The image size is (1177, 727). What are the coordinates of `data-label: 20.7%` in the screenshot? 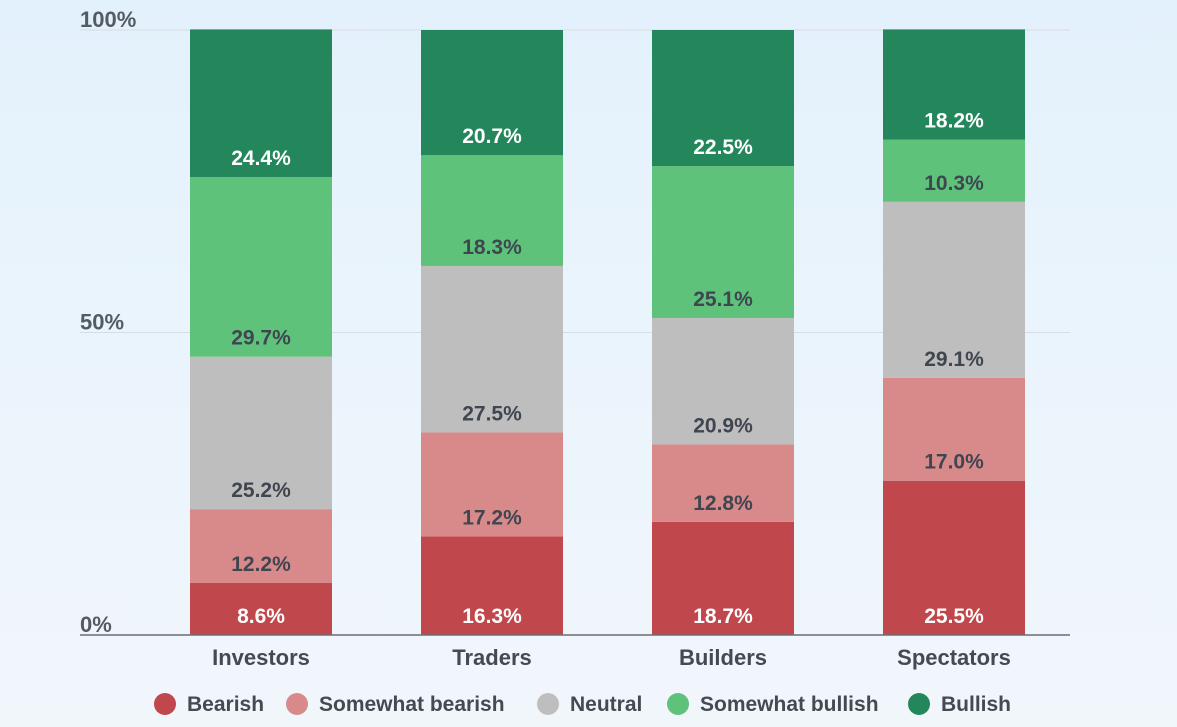 It's located at (492, 136).